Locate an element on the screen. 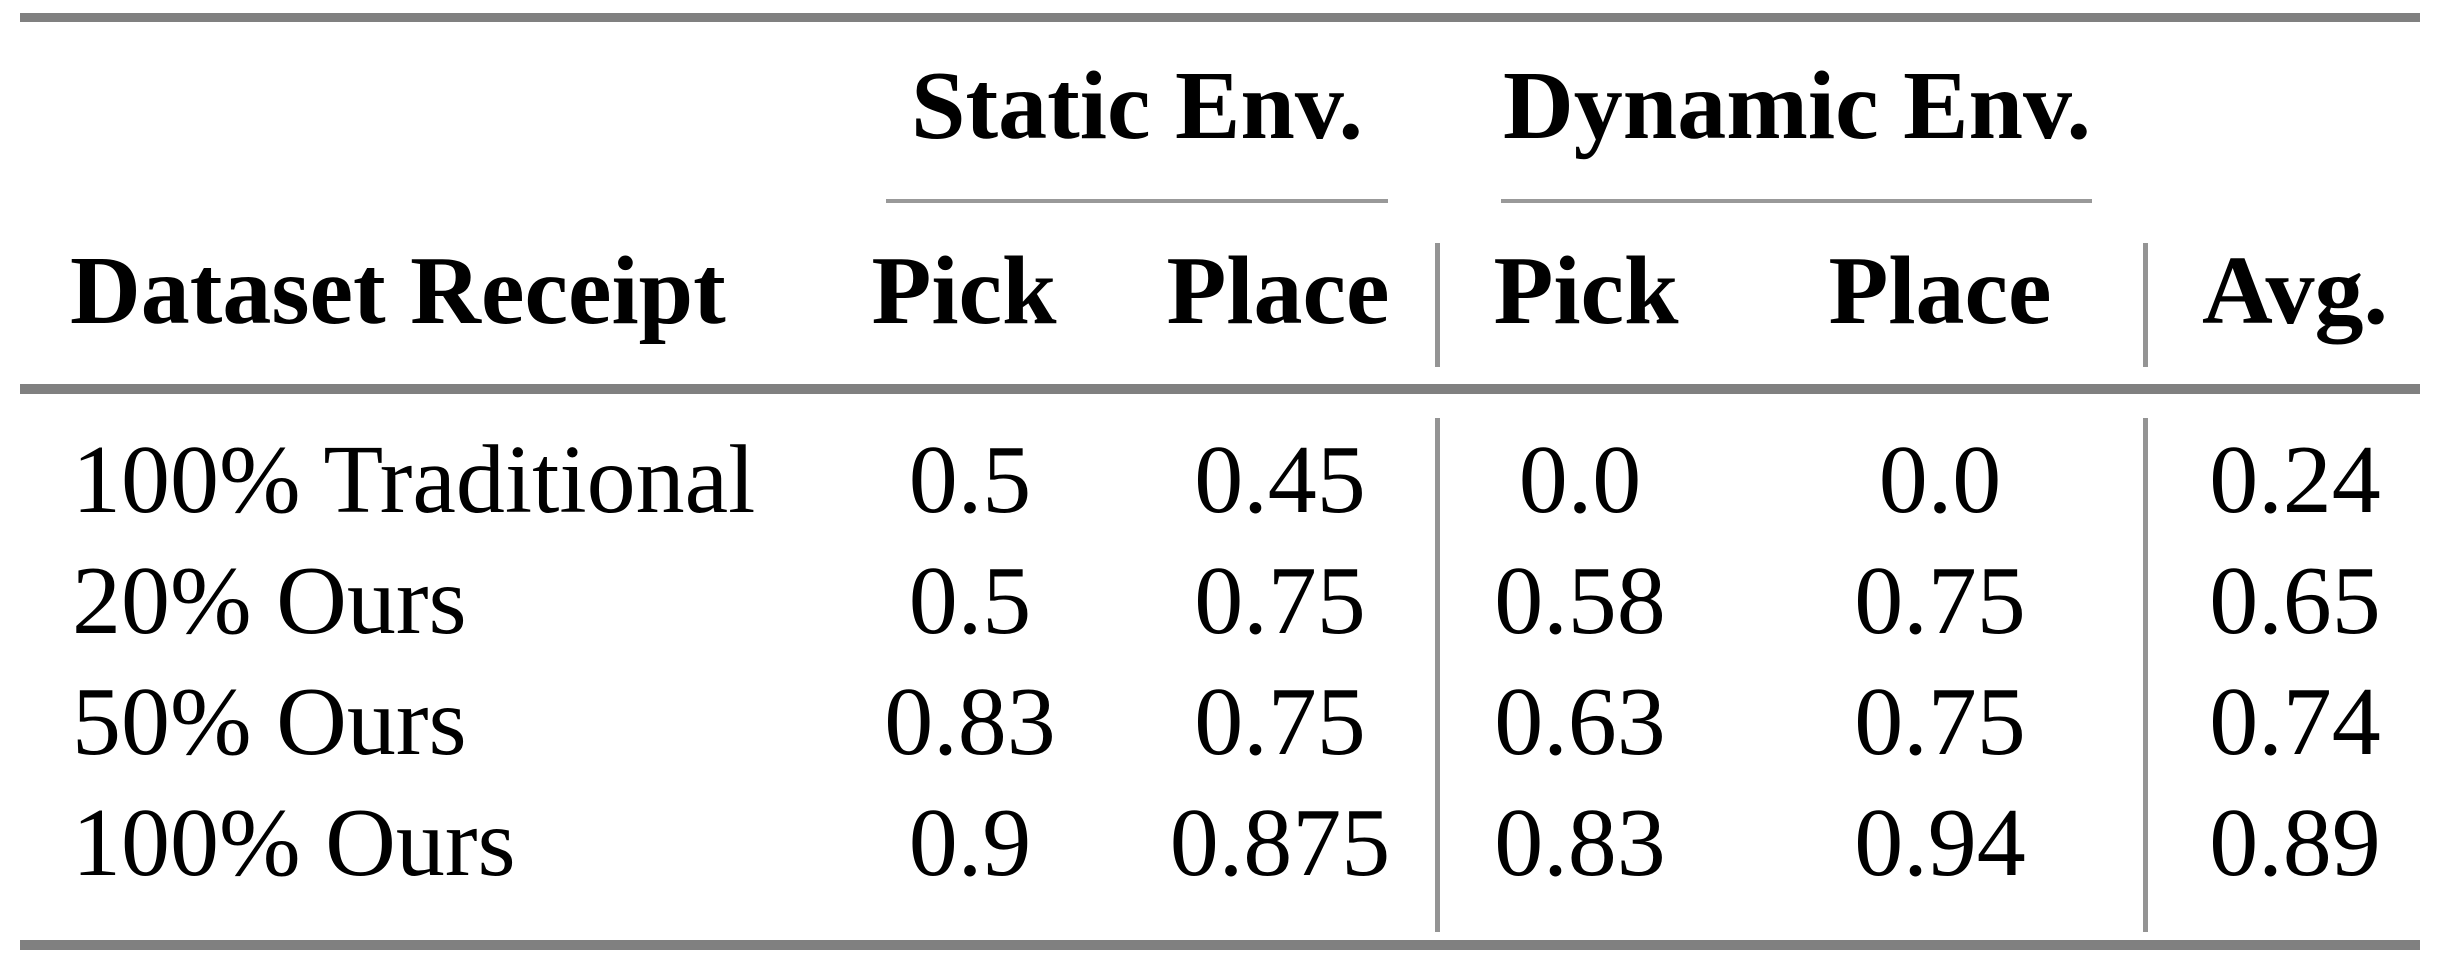  group-header-static-env: Static Env. is located at coordinates (1137, 106).